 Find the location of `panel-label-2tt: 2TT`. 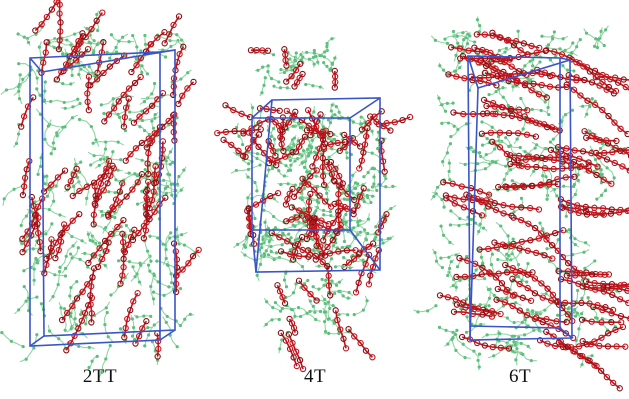

panel-label-2tt: 2TT is located at coordinates (100, 376).